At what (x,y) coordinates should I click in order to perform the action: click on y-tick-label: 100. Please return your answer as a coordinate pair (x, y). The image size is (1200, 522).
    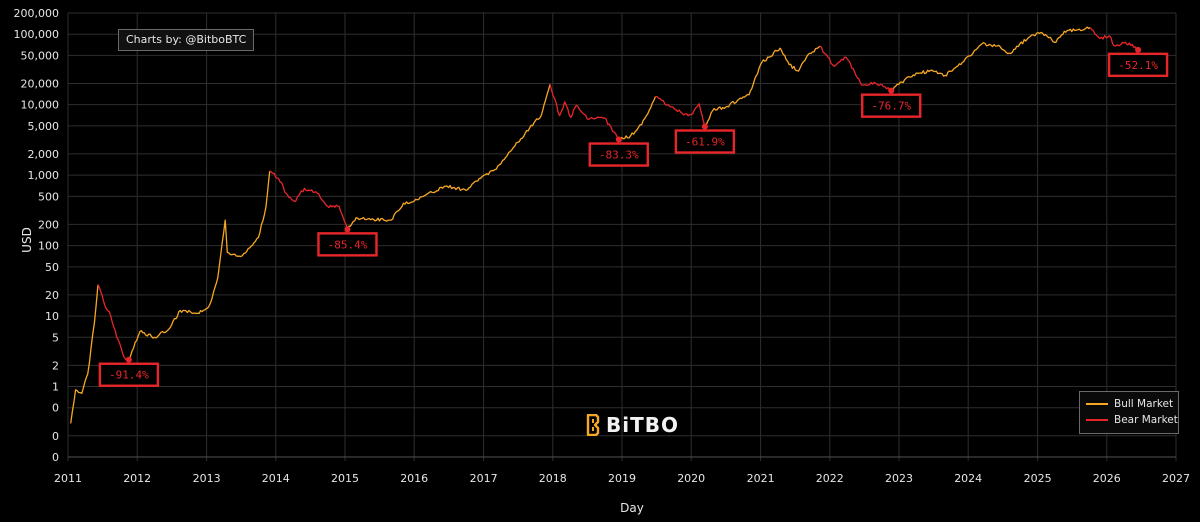
    Looking at the image, I should click on (48, 246).